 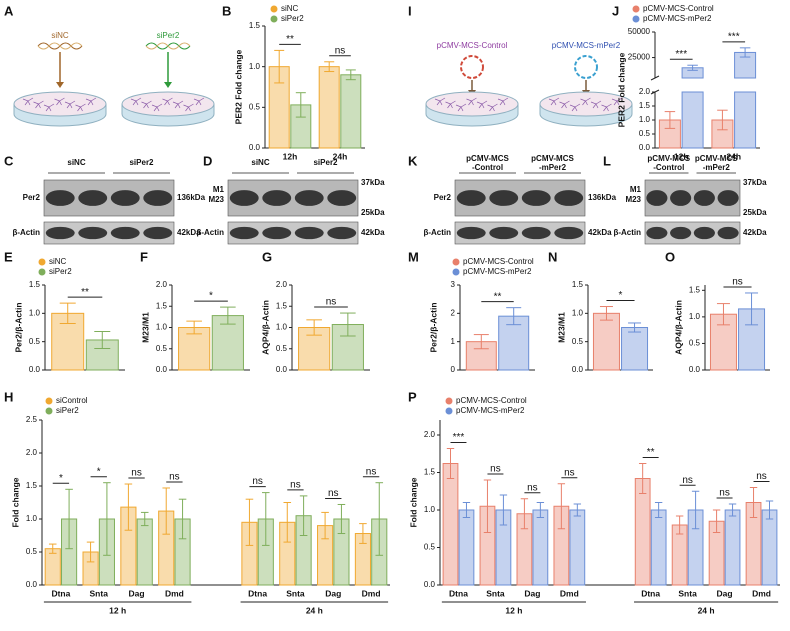 I want to click on y-axis-label: Fold change, so click(x=15, y=502).